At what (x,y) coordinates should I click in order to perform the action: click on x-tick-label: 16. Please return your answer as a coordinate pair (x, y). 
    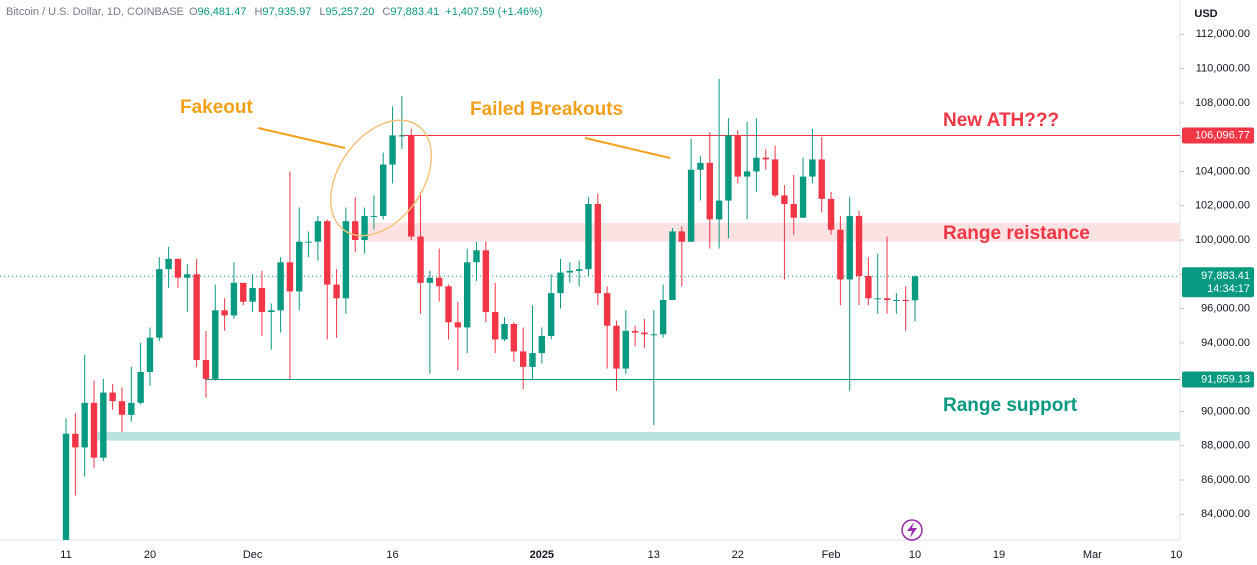
    Looking at the image, I should click on (392, 555).